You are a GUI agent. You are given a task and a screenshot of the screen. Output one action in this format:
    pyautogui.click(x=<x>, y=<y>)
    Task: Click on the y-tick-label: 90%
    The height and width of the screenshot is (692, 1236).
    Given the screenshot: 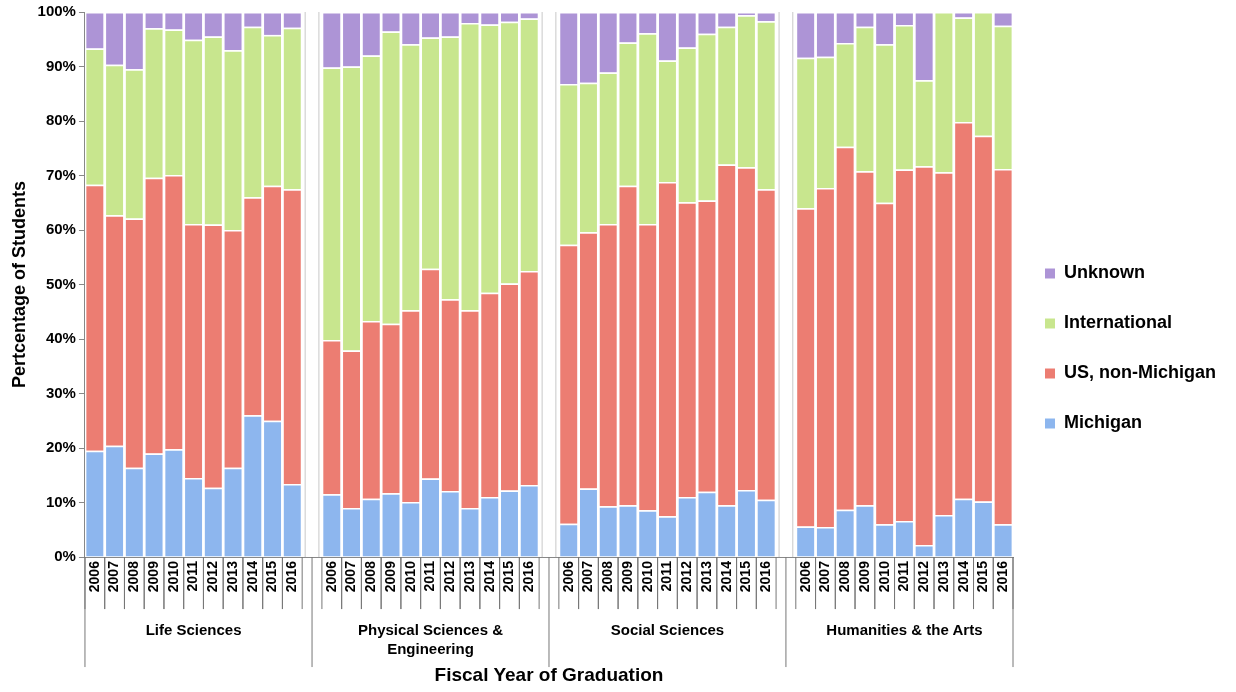 What is the action you would take?
    pyautogui.click(x=60, y=65)
    